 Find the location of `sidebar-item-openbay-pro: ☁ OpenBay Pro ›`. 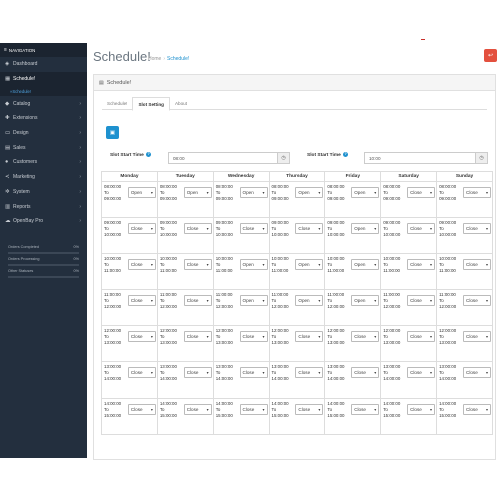

sidebar-item-openbay-pro: ☁ OpenBay Pro › is located at coordinates (43, 221).